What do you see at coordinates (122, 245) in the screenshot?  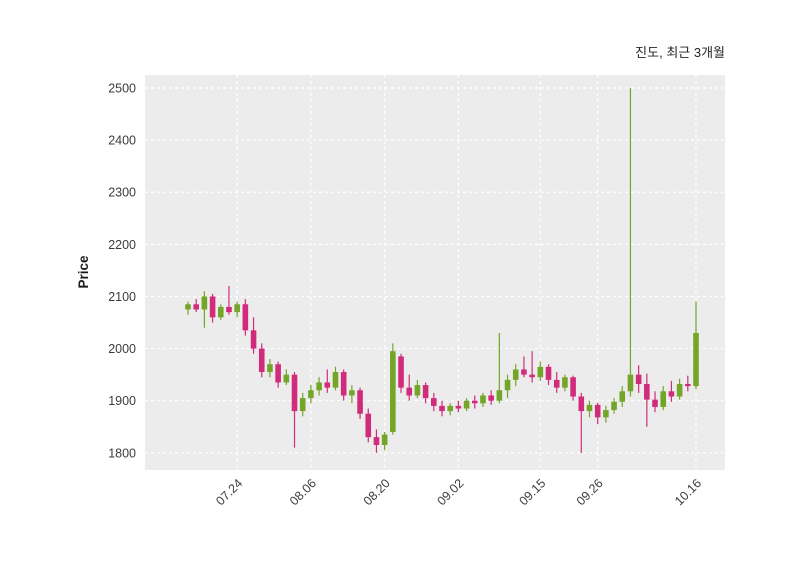 I see `y-tick-label: 2200` at bounding box center [122, 245].